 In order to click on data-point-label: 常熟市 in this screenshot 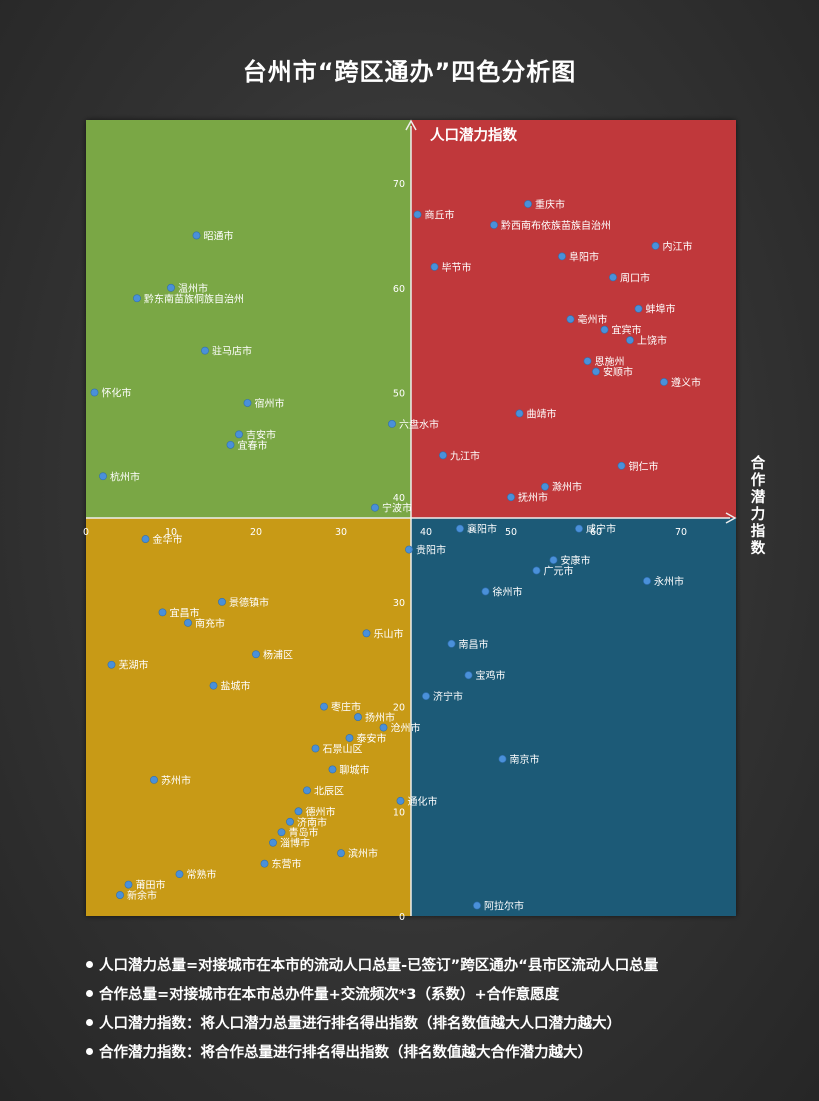, I will do `click(202, 874)`.